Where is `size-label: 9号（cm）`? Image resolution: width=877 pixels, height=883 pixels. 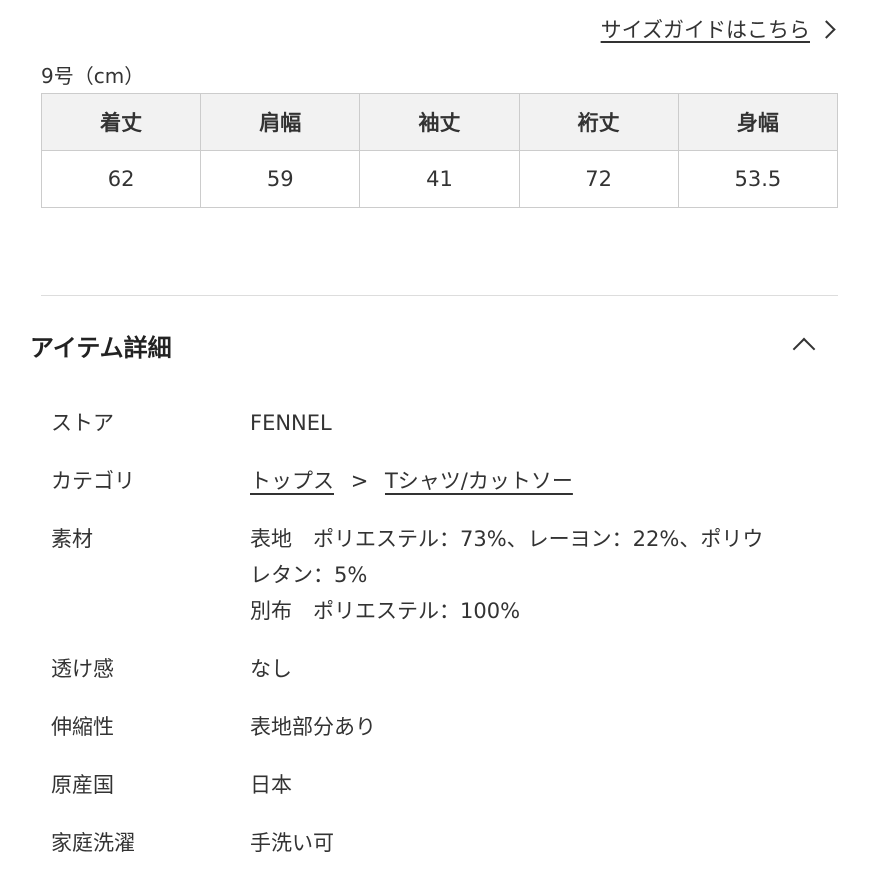 size-label: 9号（cm） is located at coordinates (93, 76).